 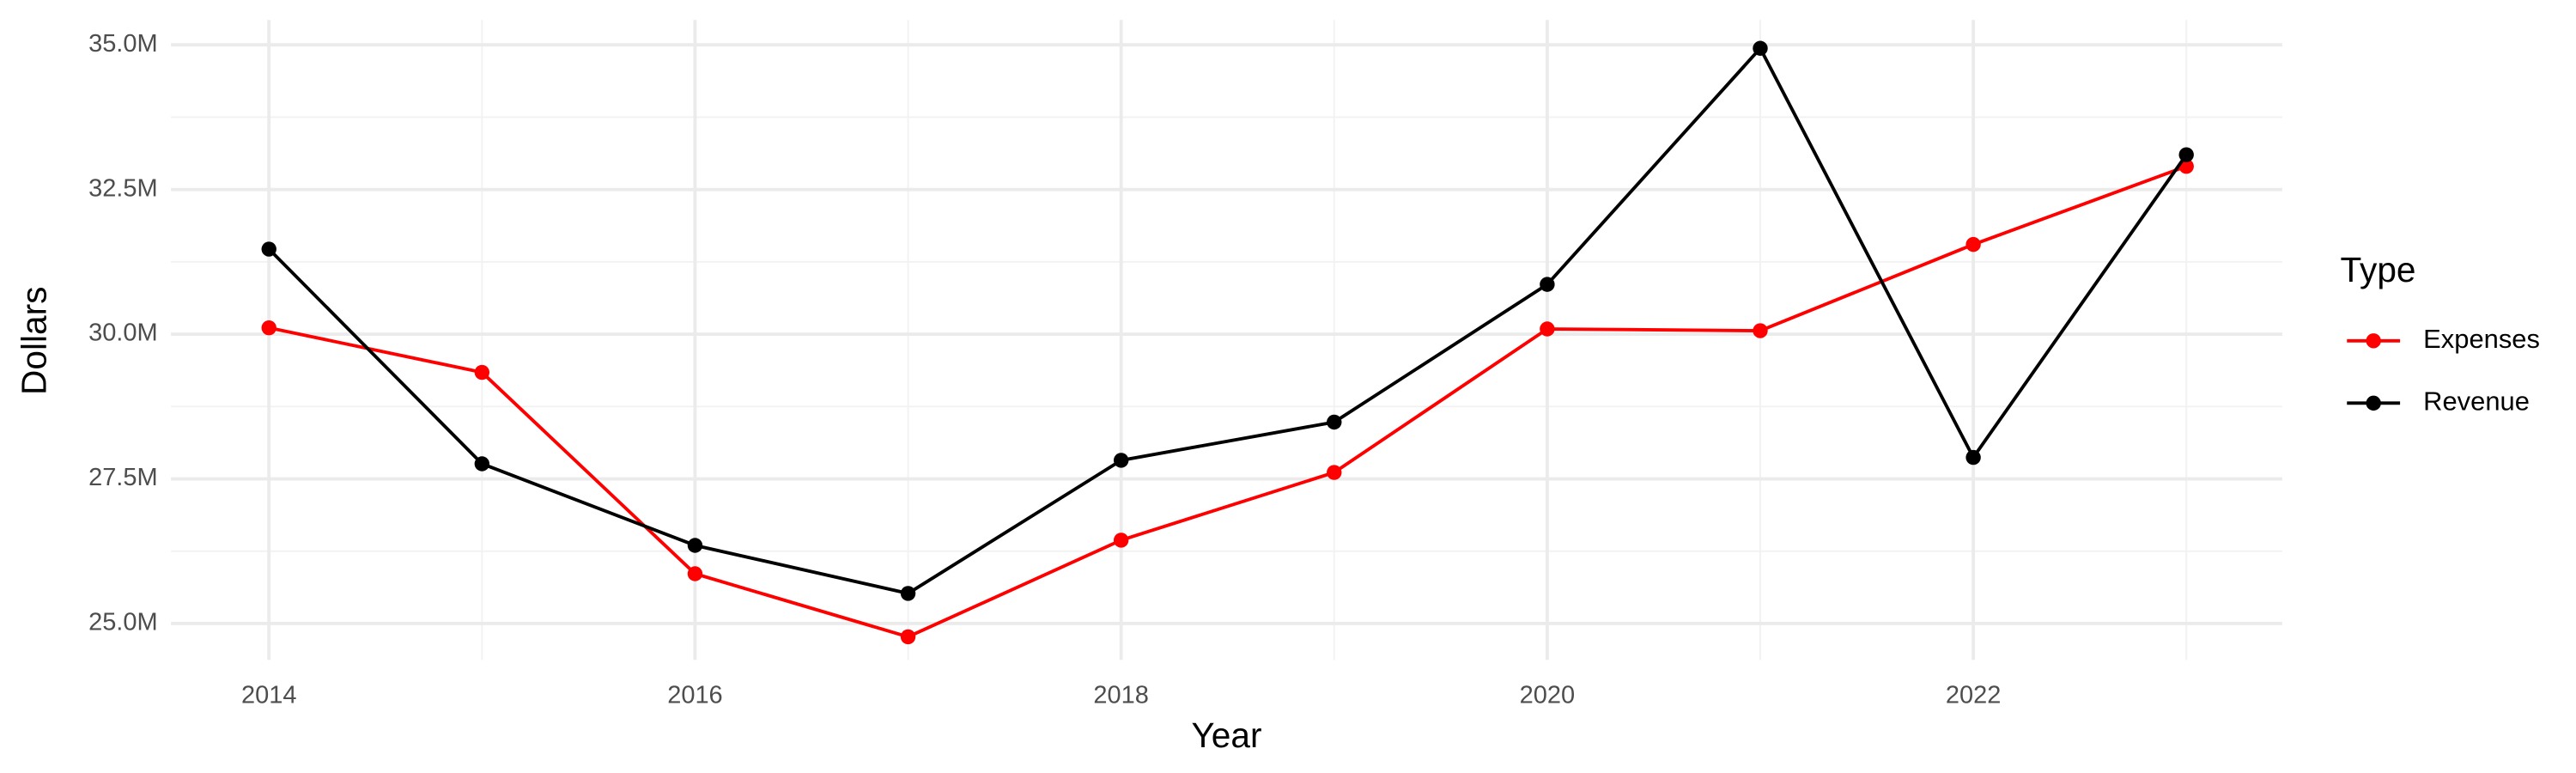 I want to click on x-axis-title: Year, so click(x=1226, y=735).